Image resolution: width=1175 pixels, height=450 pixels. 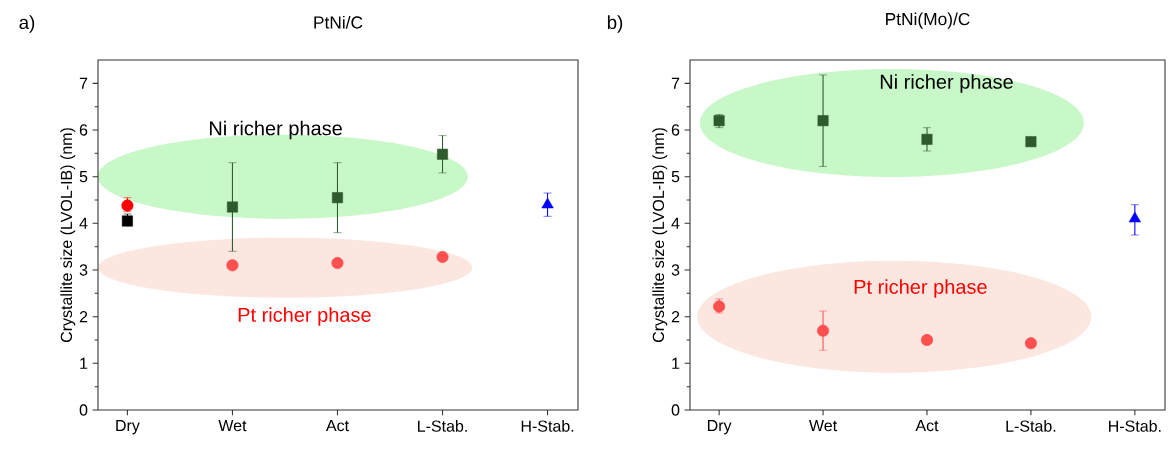 What do you see at coordinates (27, 24) in the screenshot?
I see `text: a)` at bounding box center [27, 24].